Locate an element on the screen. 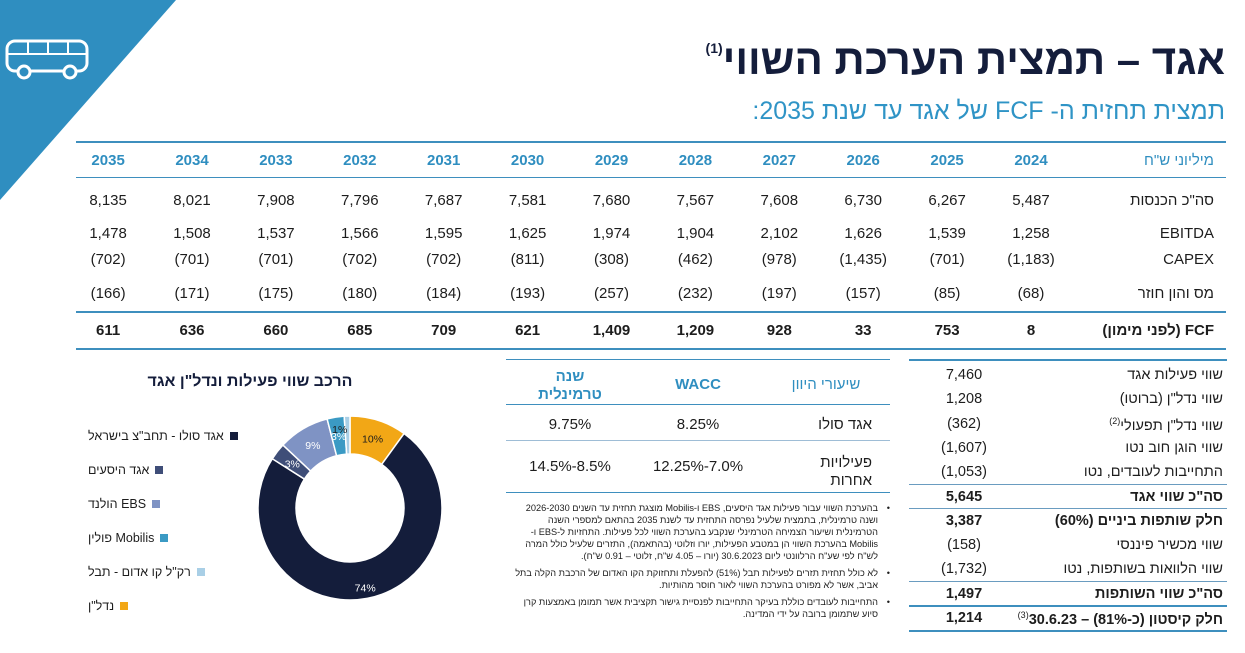 The width and height of the screenshot is (1245, 653). table-cell: 5,487 is located at coordinates (1031, 200).